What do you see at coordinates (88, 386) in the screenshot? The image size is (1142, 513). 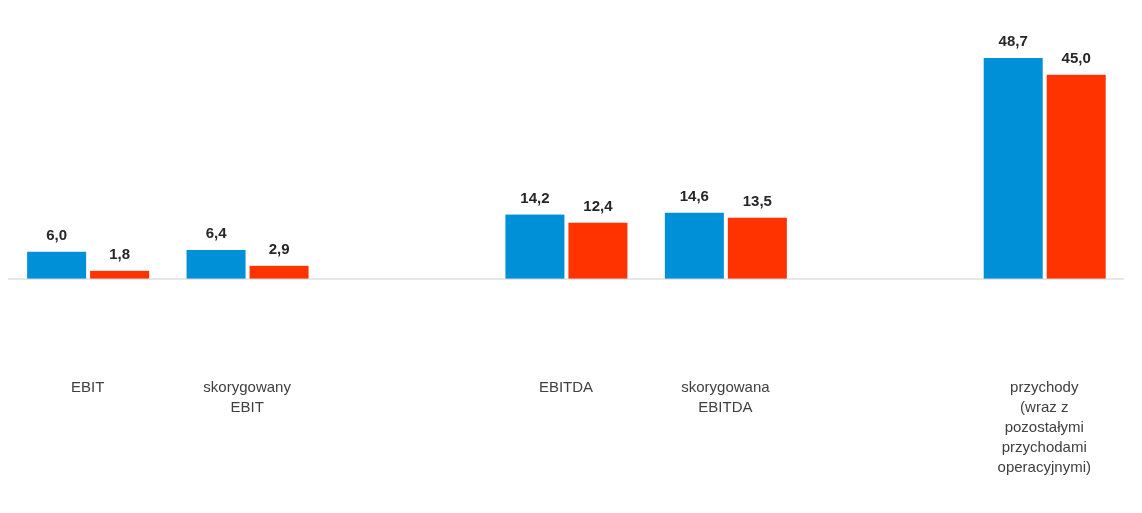 I see `x-tick-label: EBIT` at bounding box center [88, 386].